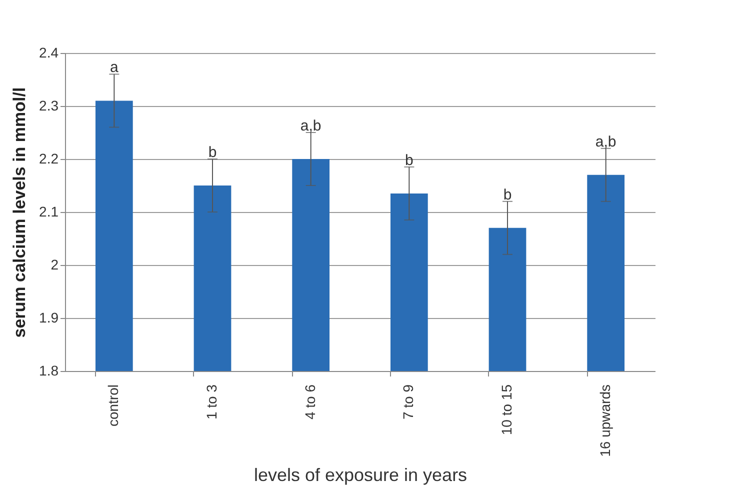 This screenshot has height=495, width=736. I want to click on y-tick-label: 2.2, so click(49, 158).